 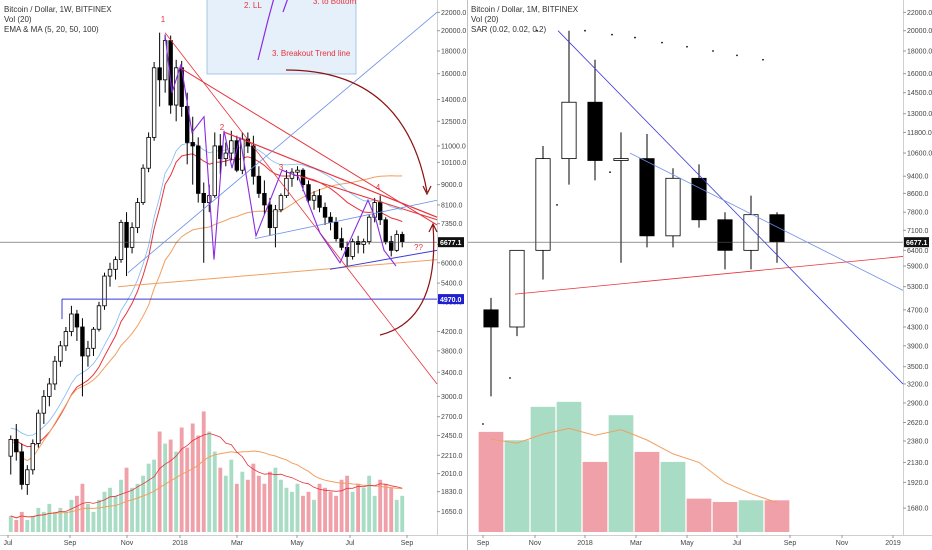 I want to click on right-vol-indicator: Vol (20), so click(x=485, y=19).